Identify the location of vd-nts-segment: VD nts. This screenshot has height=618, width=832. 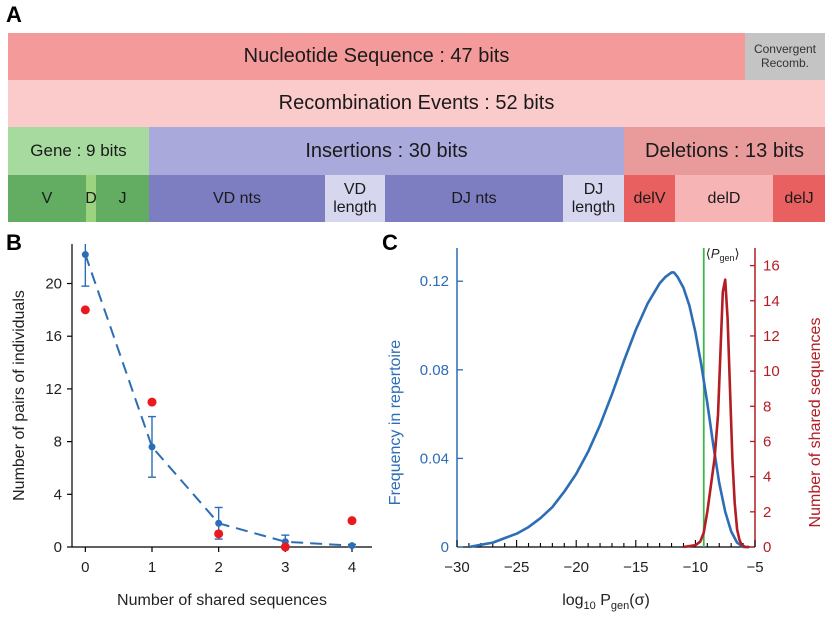
(237, 198).